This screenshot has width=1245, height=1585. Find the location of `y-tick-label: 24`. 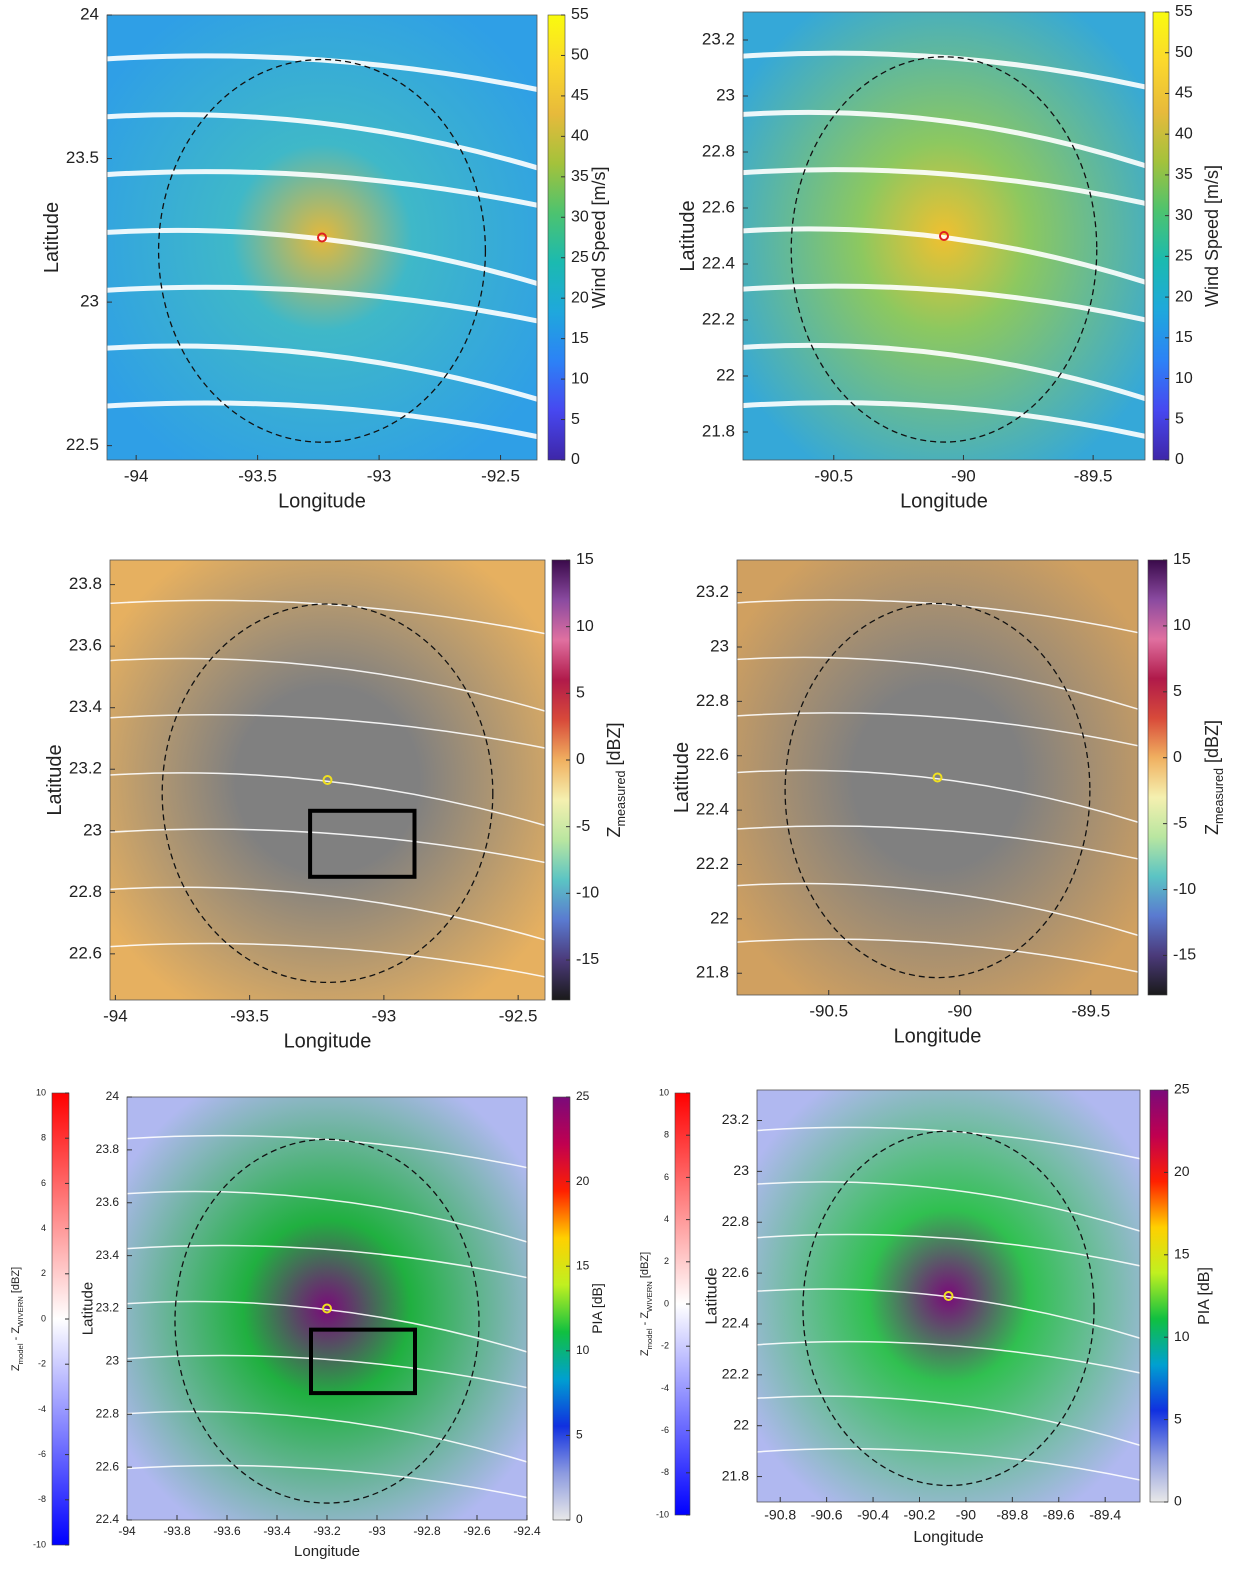

y-tick-label: 24 is located at coordinates (113, 1096).